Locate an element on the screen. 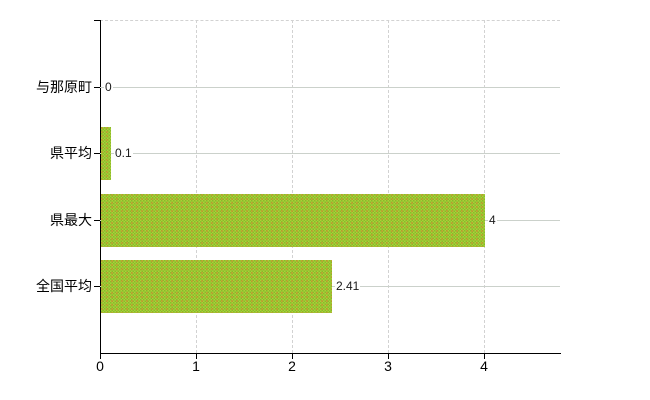 The width and height of the screenshot is (650, 400). bar-value-label: 0 is located at coordinates (108, 87).